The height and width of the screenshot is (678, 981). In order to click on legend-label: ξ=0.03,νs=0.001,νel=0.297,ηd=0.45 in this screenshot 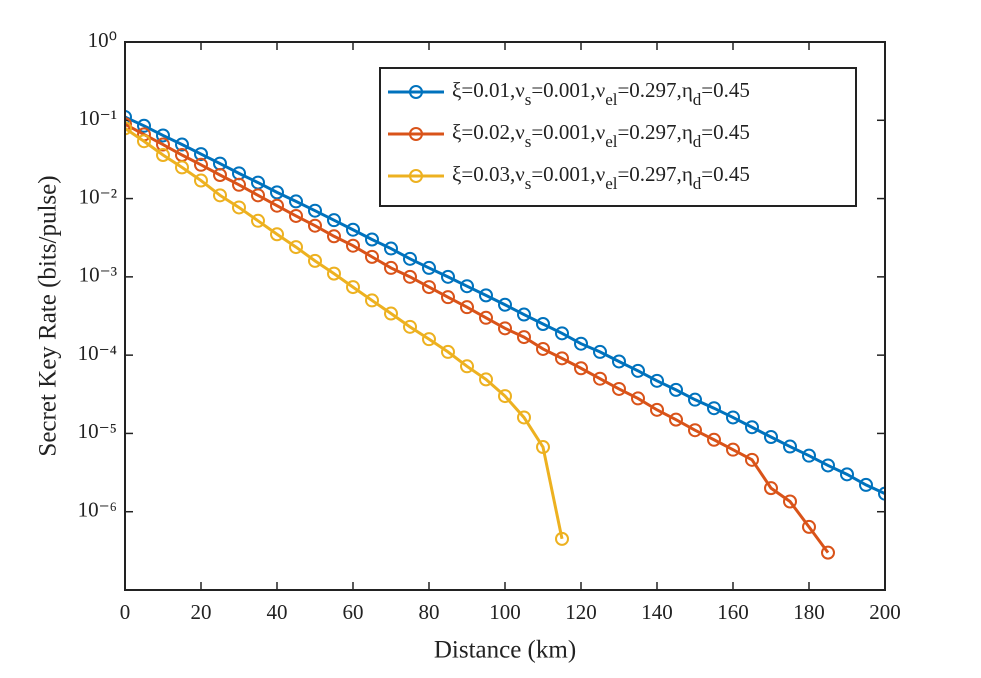, I will do `click(601, 178)`.